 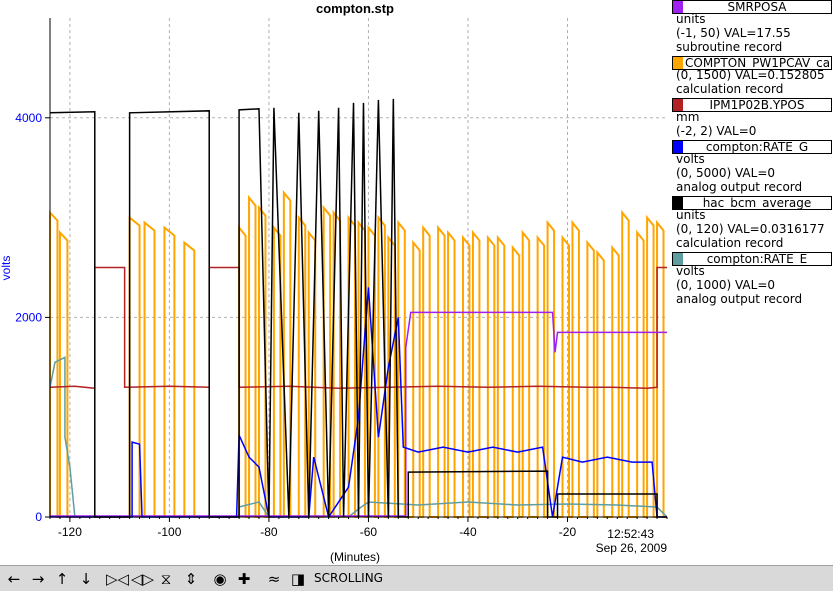 What do you see at coordinates (38, 579) in the screenshot?
I see `arrow-right-icon: →` at bounding box center [38, 579].